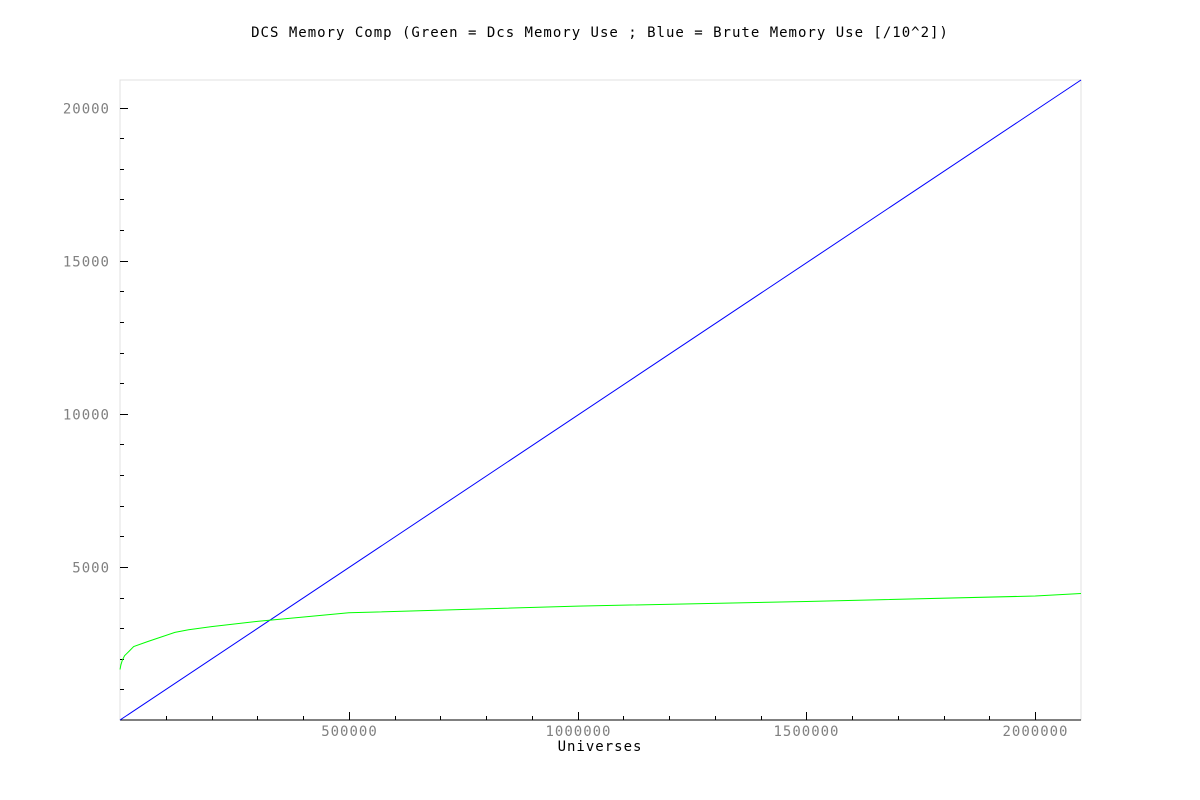 The height and width of the screenshot is (800, 1200). Describe the element at coordinates (86, 263) in the screenshot. I see `y-tick-label: 15000` at that location.